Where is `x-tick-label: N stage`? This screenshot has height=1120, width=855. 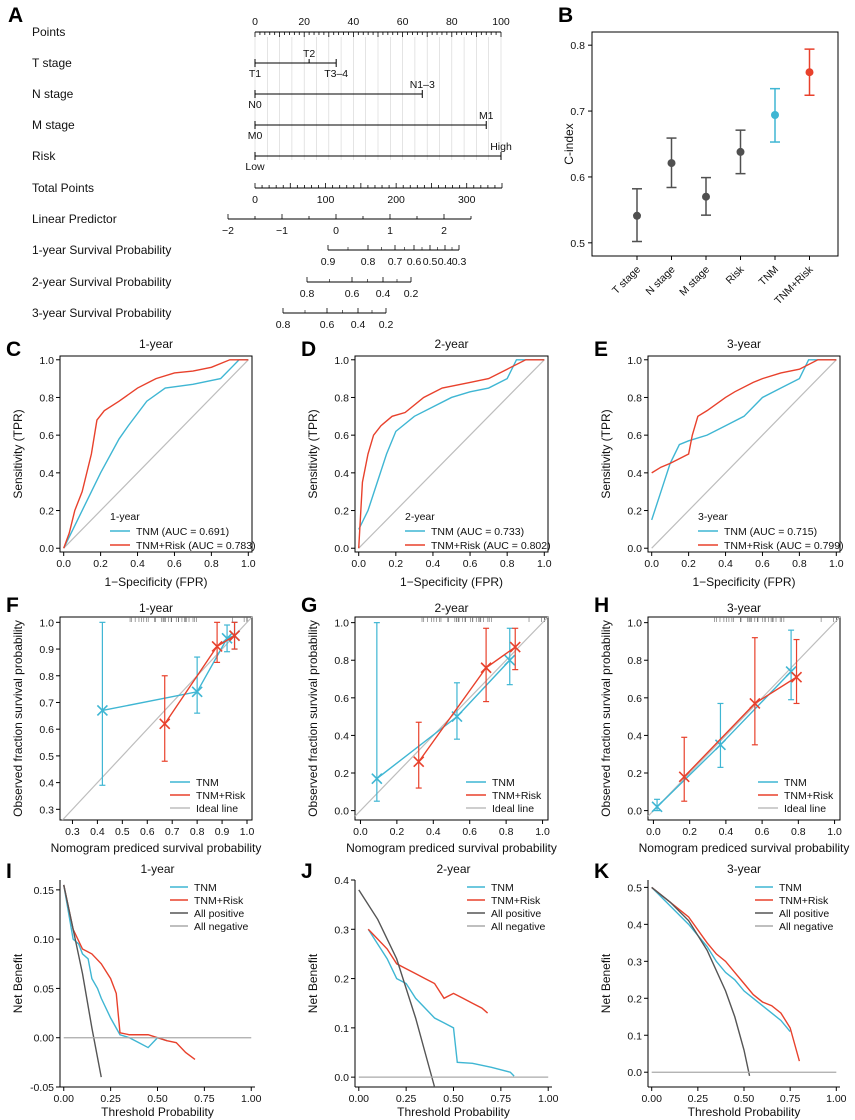
x-tick-label: N stage is located at coordinates (661, 281).